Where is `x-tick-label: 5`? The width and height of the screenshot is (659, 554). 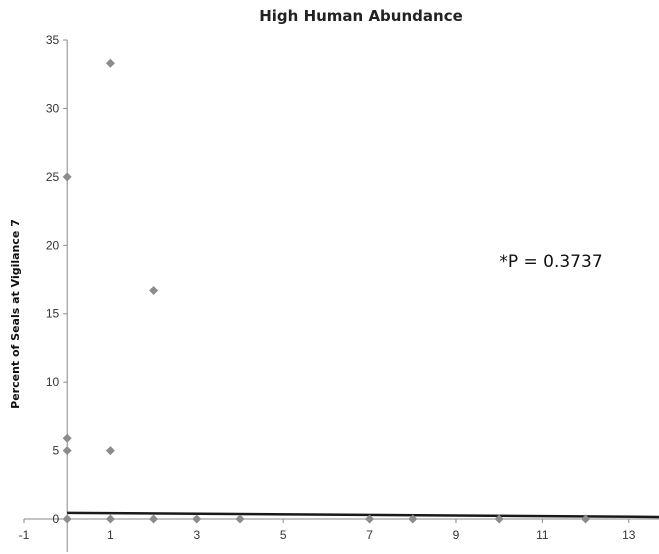
x-tick-label: 5 is located at coordinates (283, 535).